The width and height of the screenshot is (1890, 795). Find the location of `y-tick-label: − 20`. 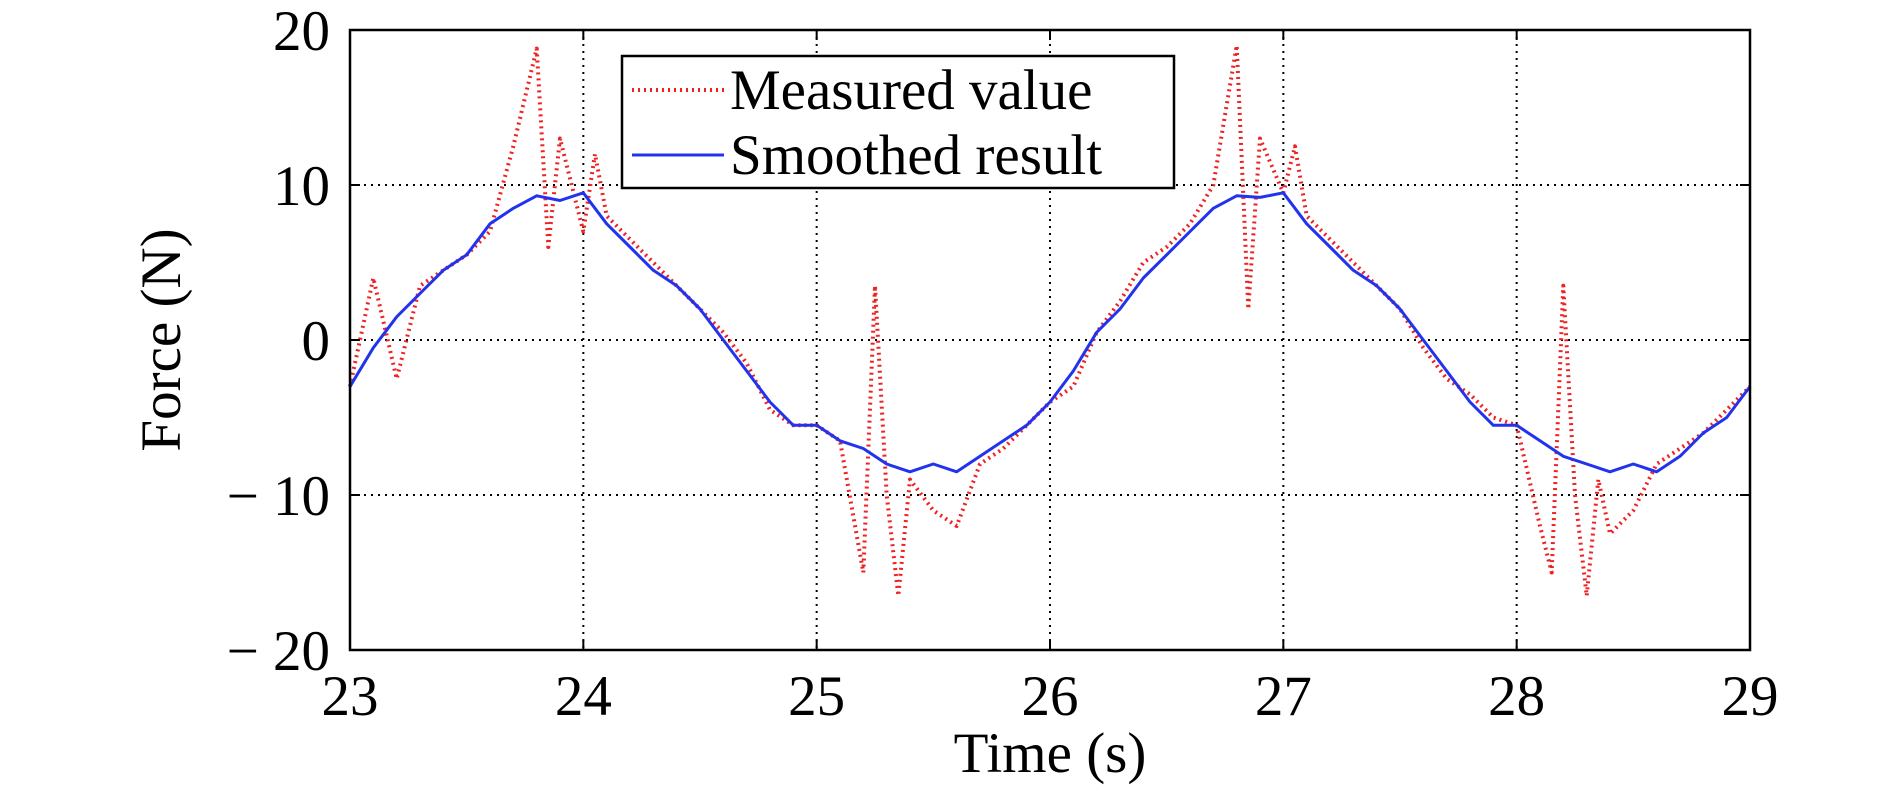

y-tick-label: − 20 is located at coordinates (278, 651).